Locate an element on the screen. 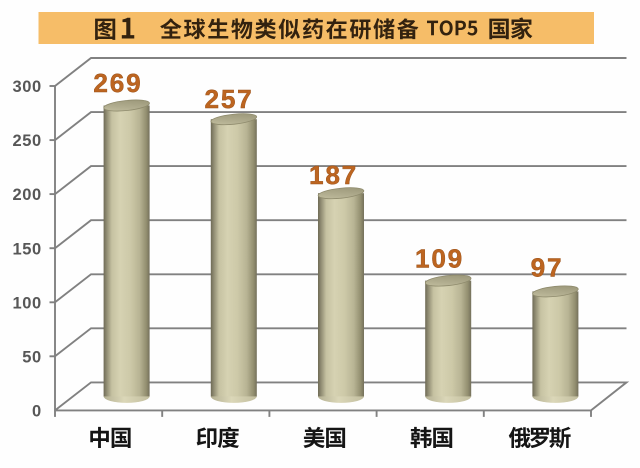 This screenshot has width=640, height=468. svg-text: 109 is located at coordinates (439, 259).